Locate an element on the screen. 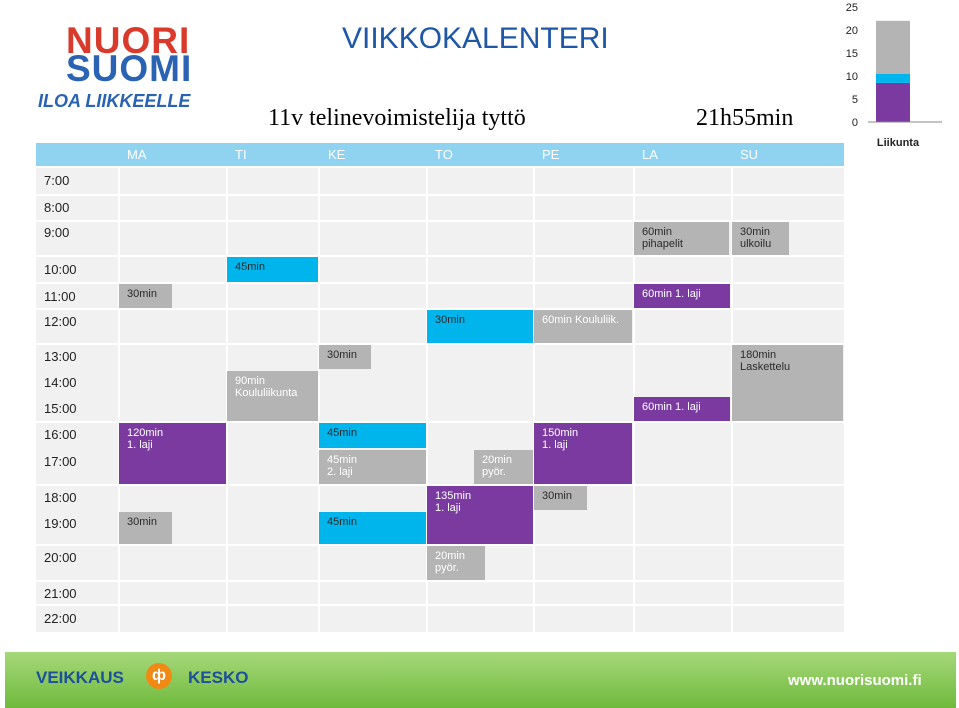 The image size is (959, 708). event-duration: 120min is located at coordinates (145, 433).